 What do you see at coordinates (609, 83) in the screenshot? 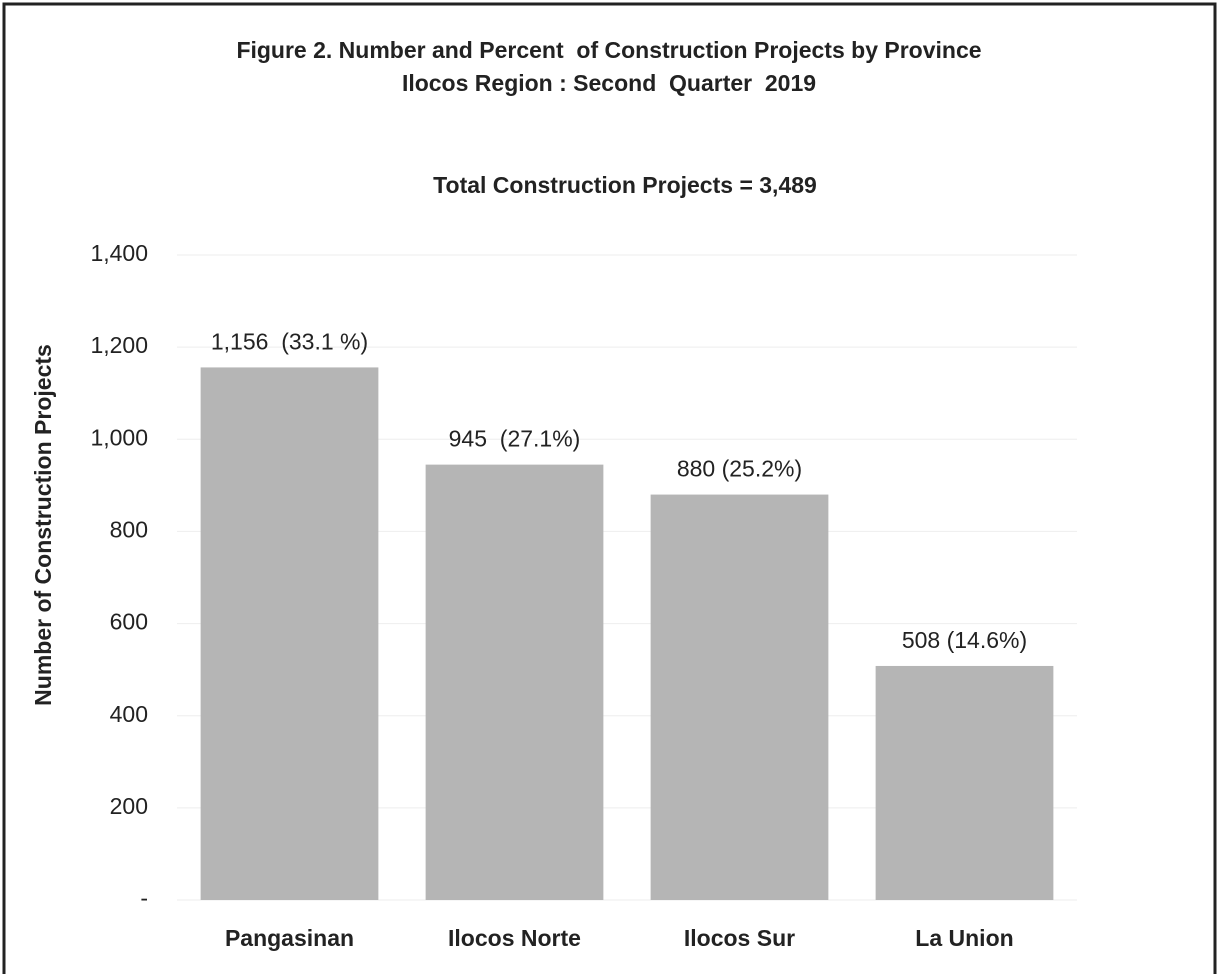
I see `chart-title: Ilocos Region : Second Quarter 2019` at bounding box center [609, 83].